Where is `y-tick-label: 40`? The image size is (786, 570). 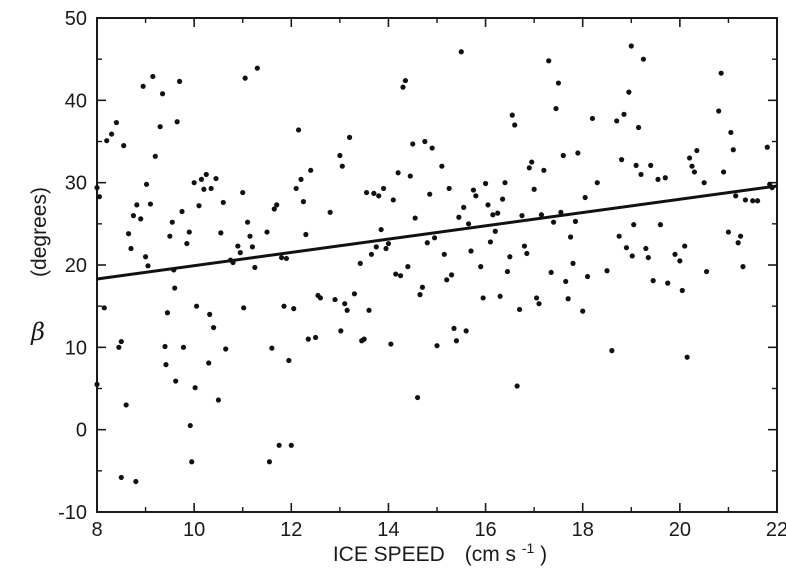 y-tick-label: 40 is located at coordinates (76, 101).